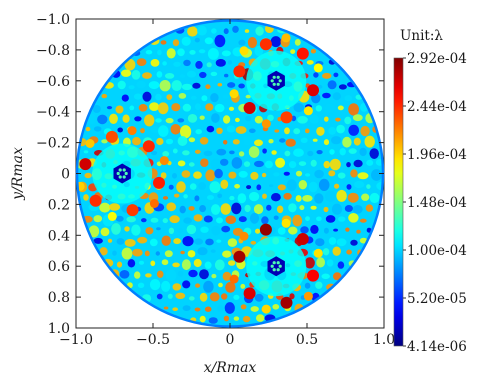  Describe the element at coordinates (59, 298) in the screenshot. I see `y-tick-label: 0.8` at that location.